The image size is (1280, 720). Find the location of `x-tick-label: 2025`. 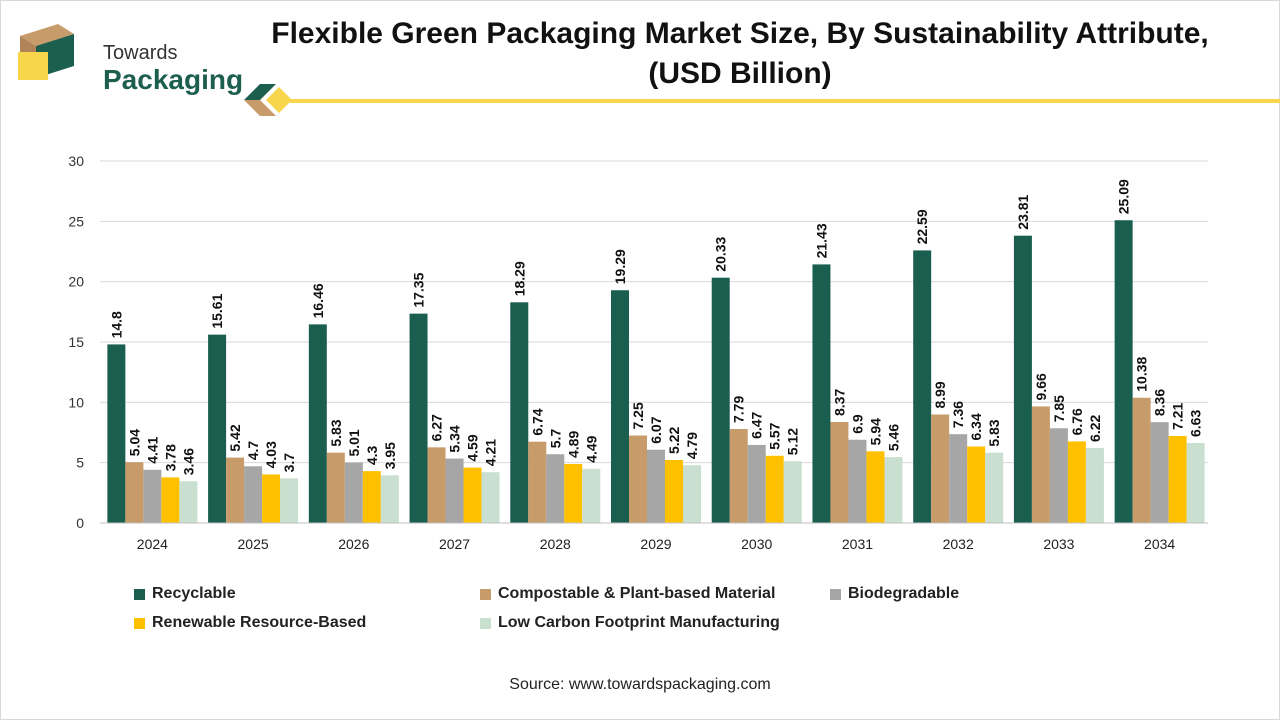

x-tick-label: 2025 is located at coordinates (253, 544).